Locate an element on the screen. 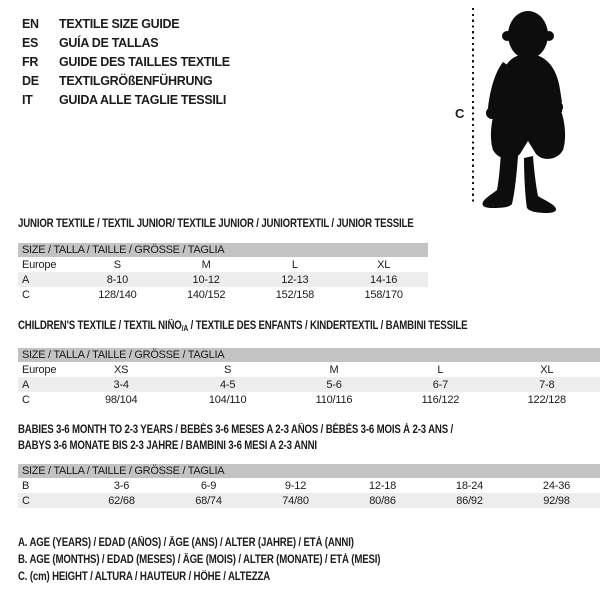 The height and width of the screenshot is (600, 600). language-label: GUÍA DE TALLAS is located at coordinates (109, 42).